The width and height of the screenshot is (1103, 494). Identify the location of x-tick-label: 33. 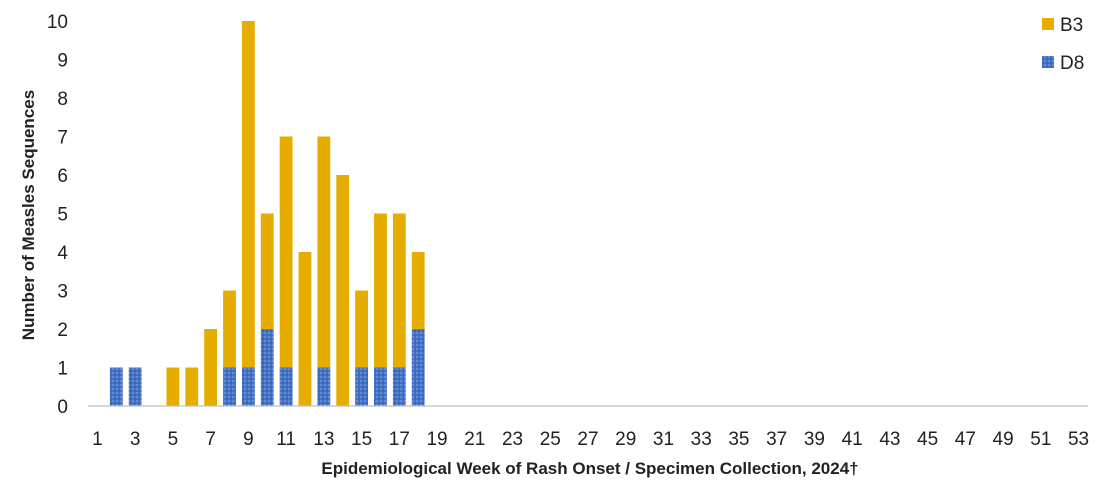
(701, 439).